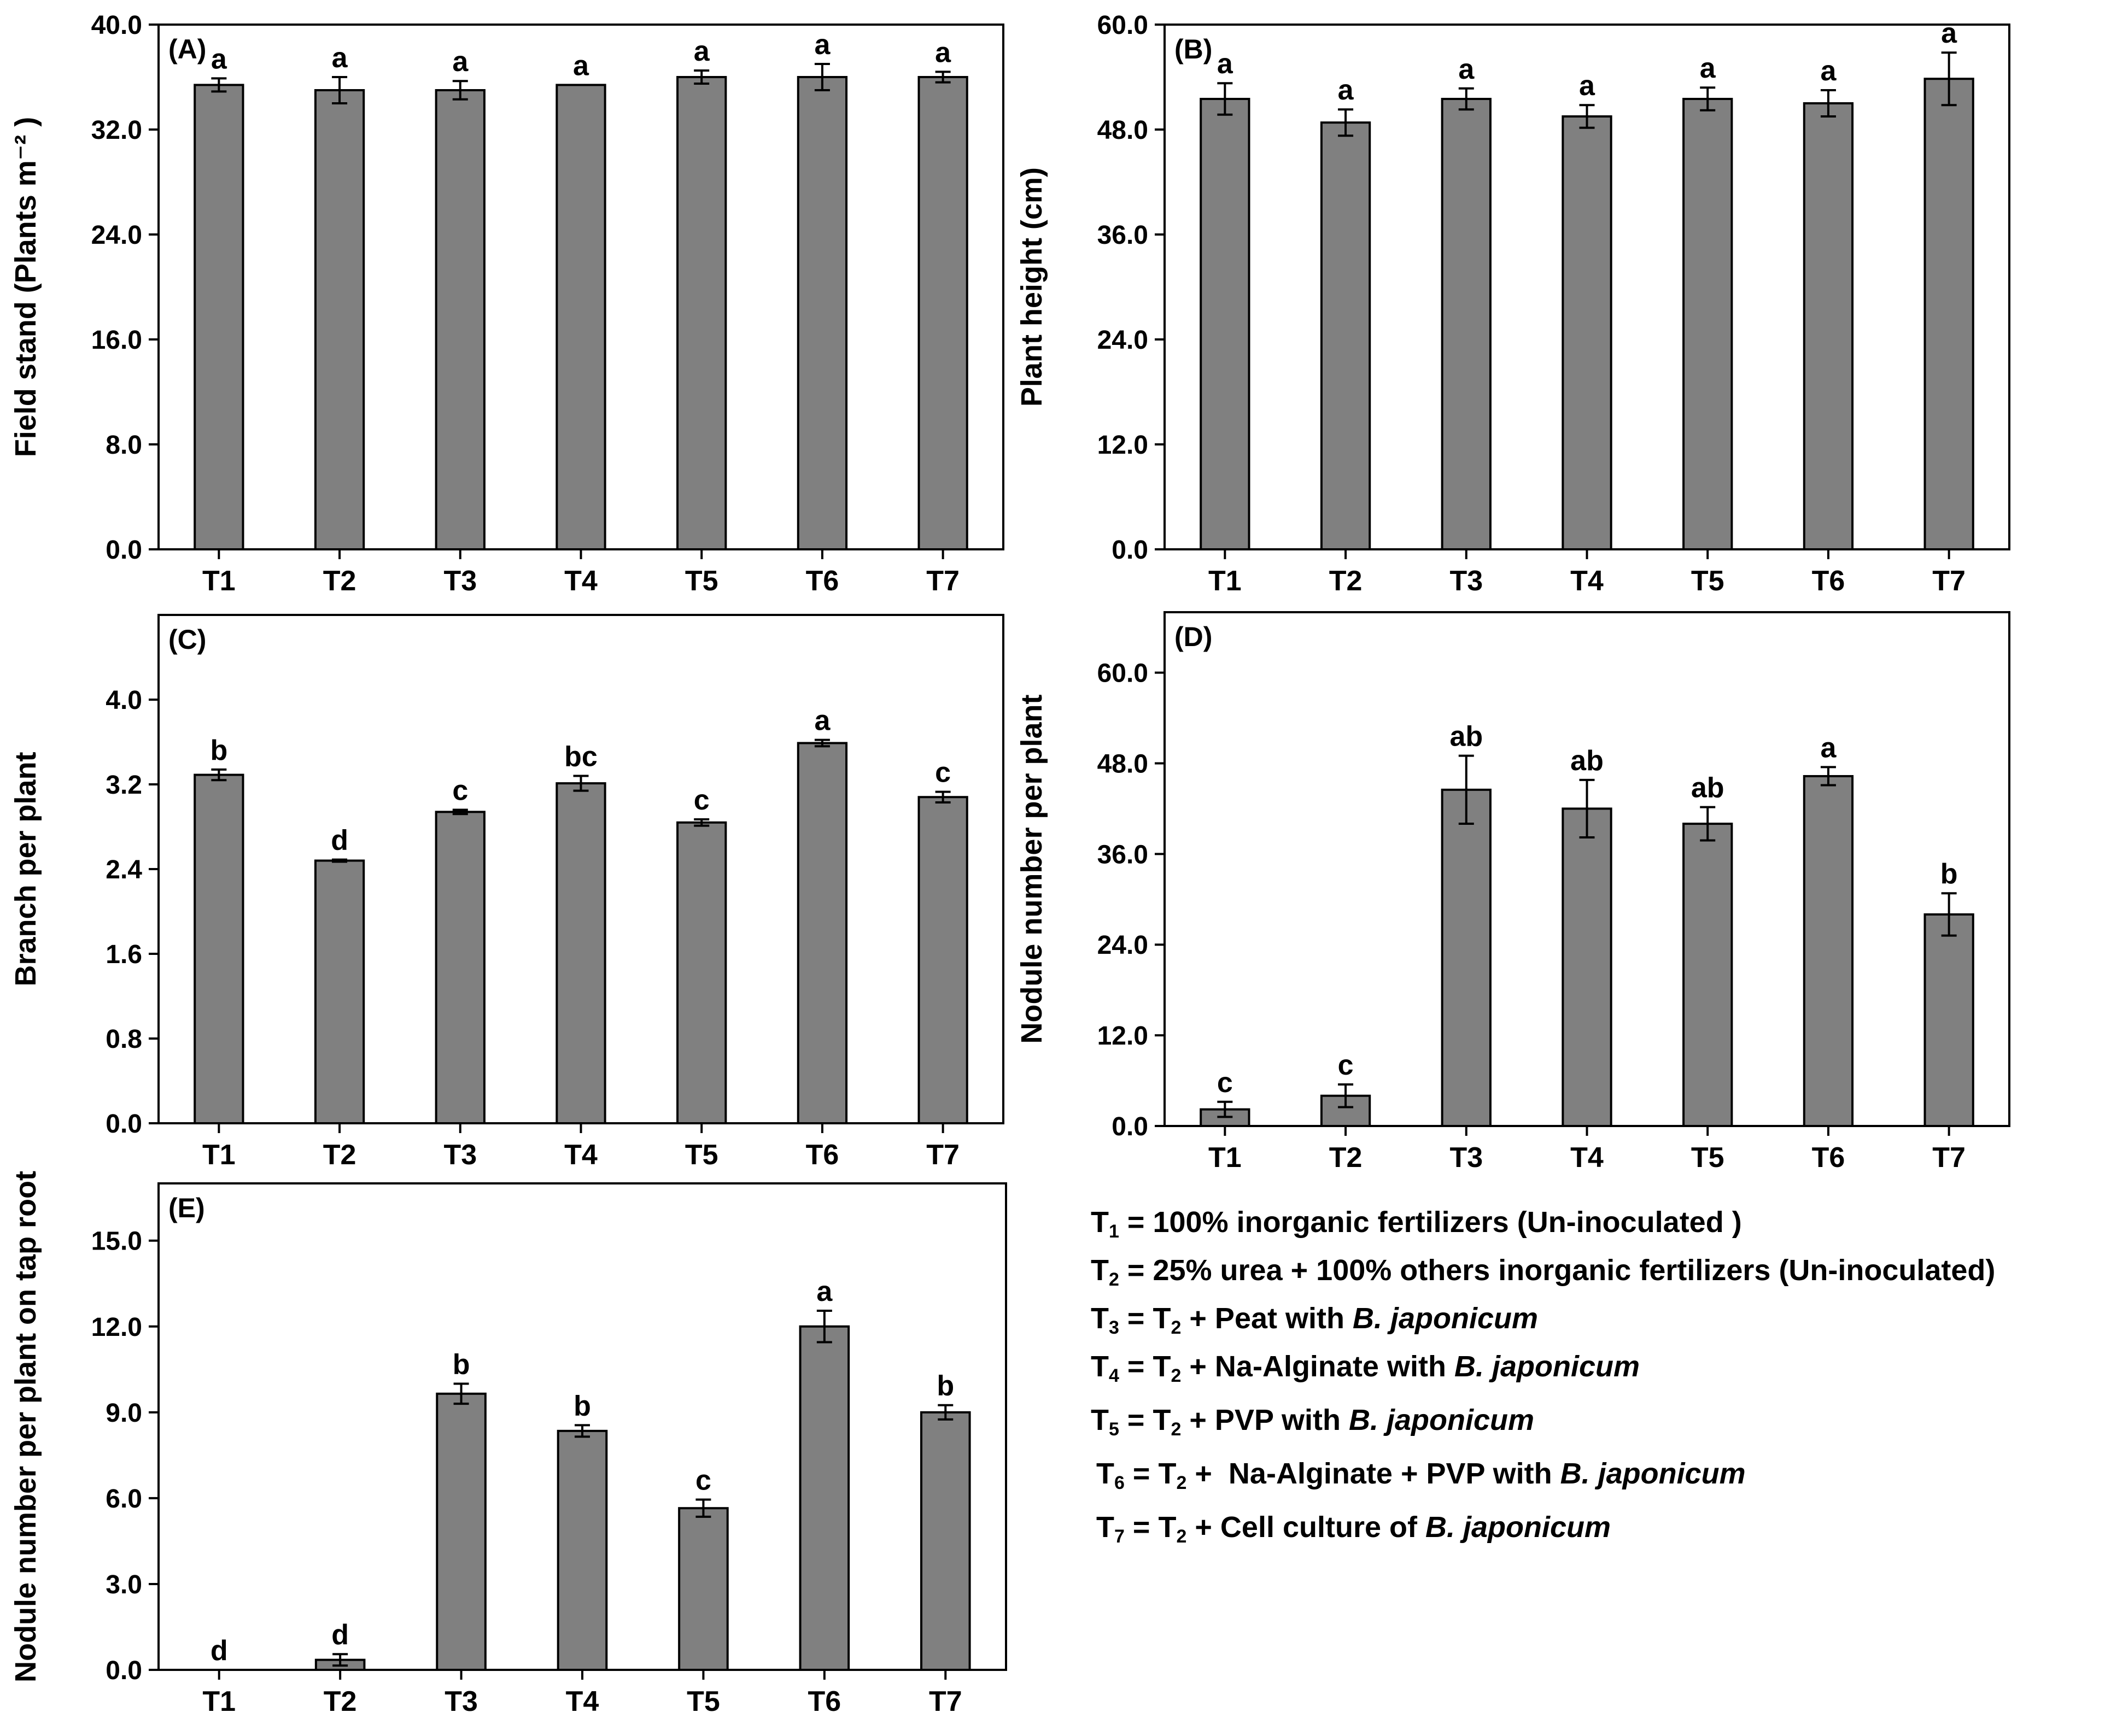 The image size is (2105, 1736). Describe the element at coordinates (124, 1124) in the screenshot. I see `panel-c-ytick-label: 0.0` at that location.